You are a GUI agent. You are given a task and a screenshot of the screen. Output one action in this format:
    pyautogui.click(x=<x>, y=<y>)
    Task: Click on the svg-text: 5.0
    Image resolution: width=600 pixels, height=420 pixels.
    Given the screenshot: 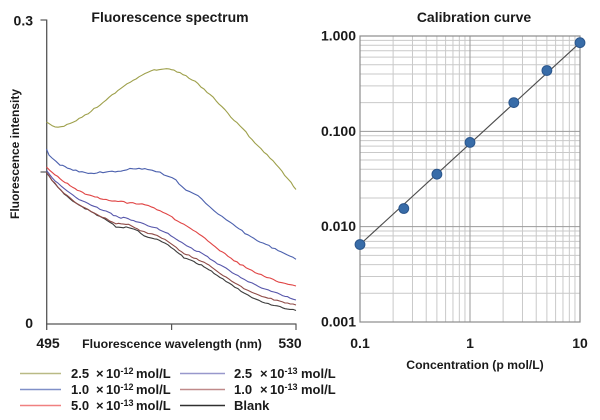 What is the action you would take?
    pyautogui.click(x=80, y=405)
    